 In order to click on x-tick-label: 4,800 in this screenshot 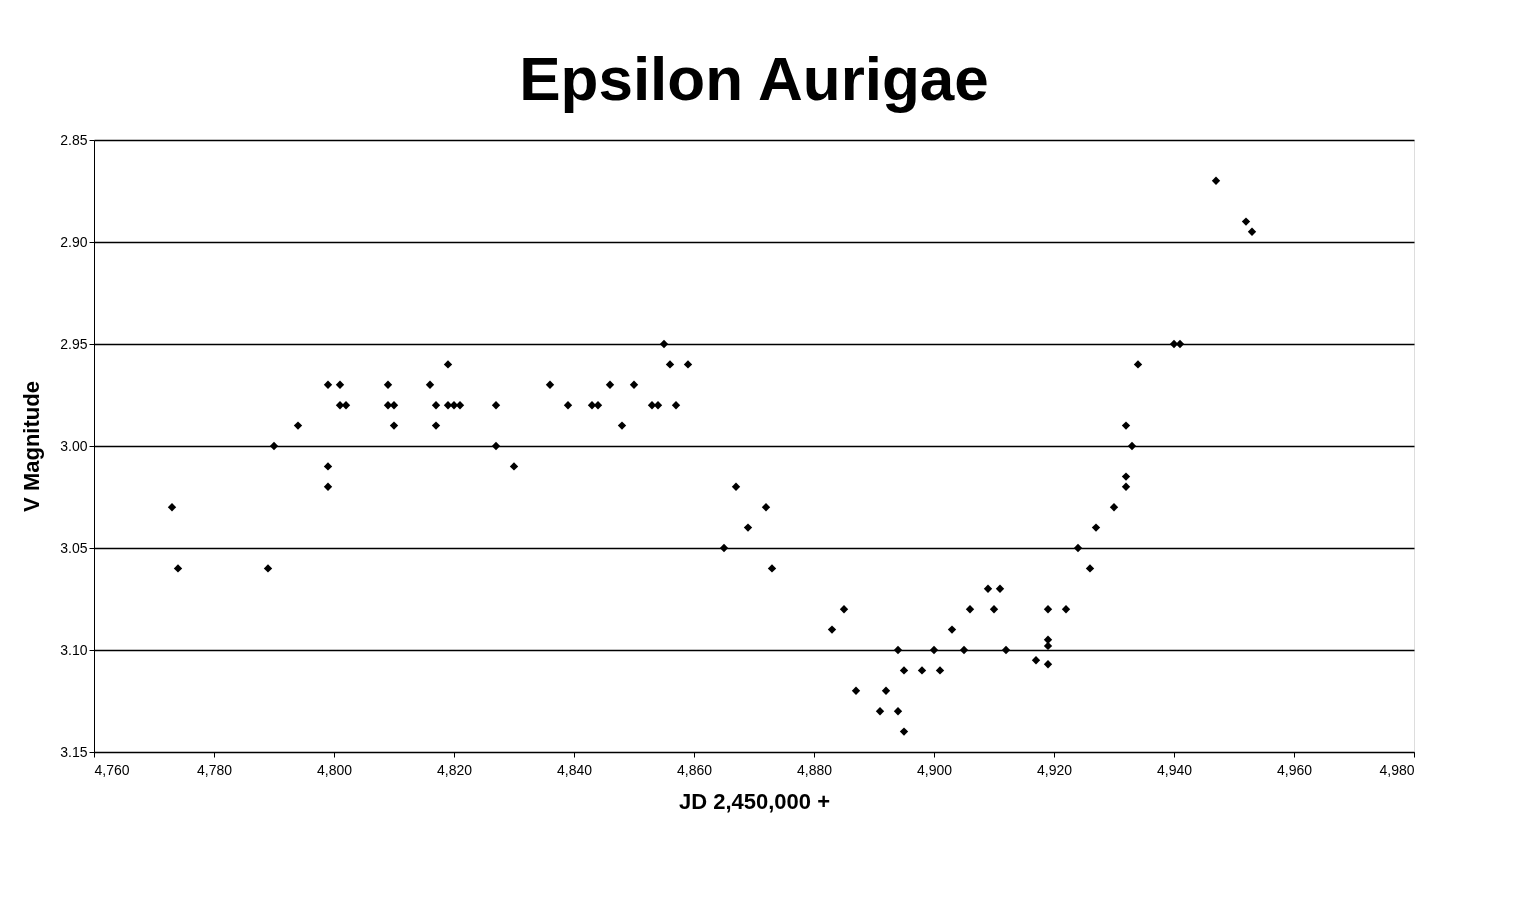, I will do `click(334, 769)`.